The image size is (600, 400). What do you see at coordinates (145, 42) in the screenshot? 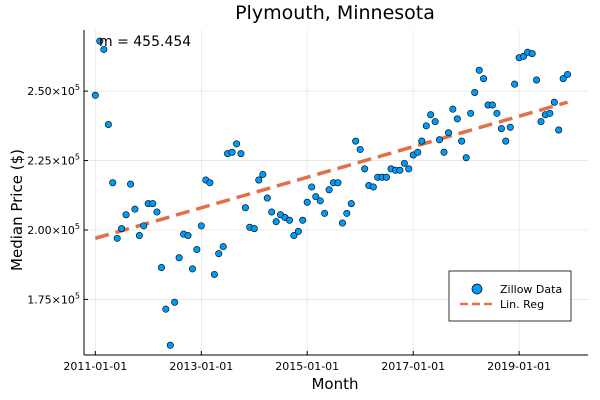
I see `slope-annotation: m = 455.454` at bounding box center [145, 42].